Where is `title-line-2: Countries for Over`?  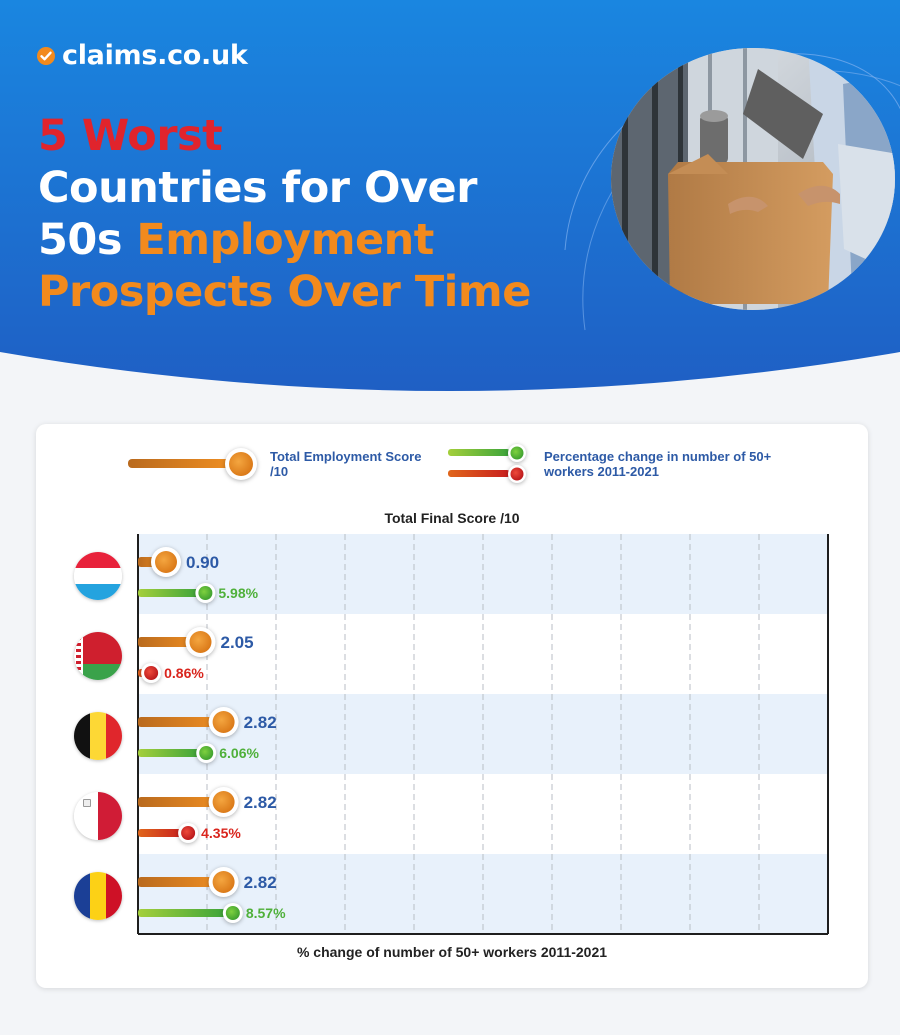 title-line-2: Countries for Over is located at coordinates (257, 188).